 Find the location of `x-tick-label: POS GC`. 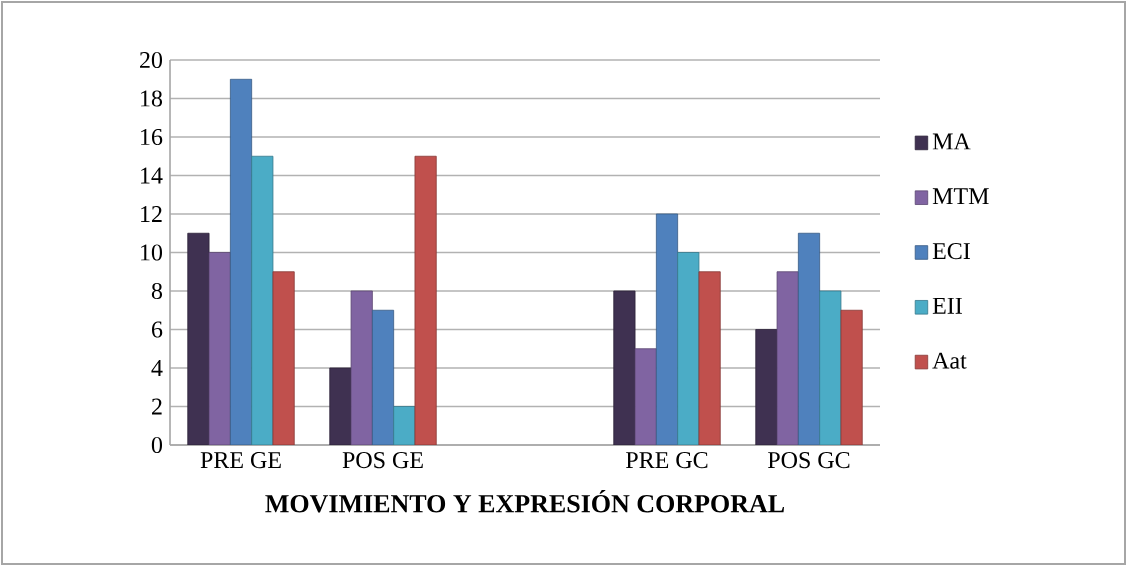

x-tick-label: POS GC is located at coordinates (809, 460).